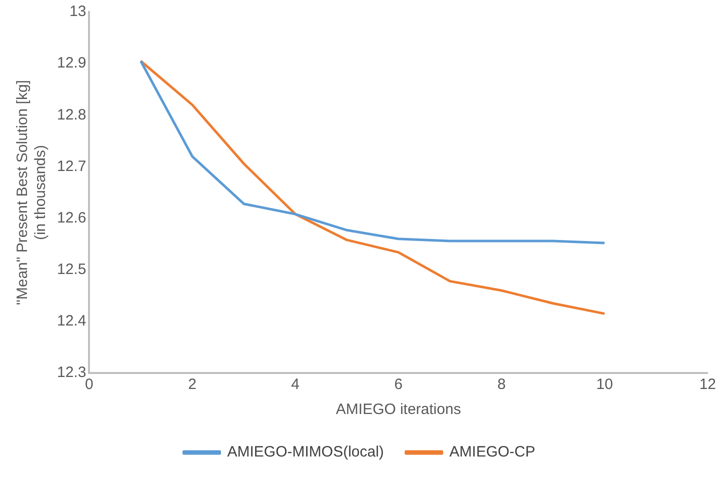 The width and height of the screenshot is (719, 480). Describe the element at coordinates (71, 63) in the screenshot. I see `y-tick-label: 12.9` at that location.